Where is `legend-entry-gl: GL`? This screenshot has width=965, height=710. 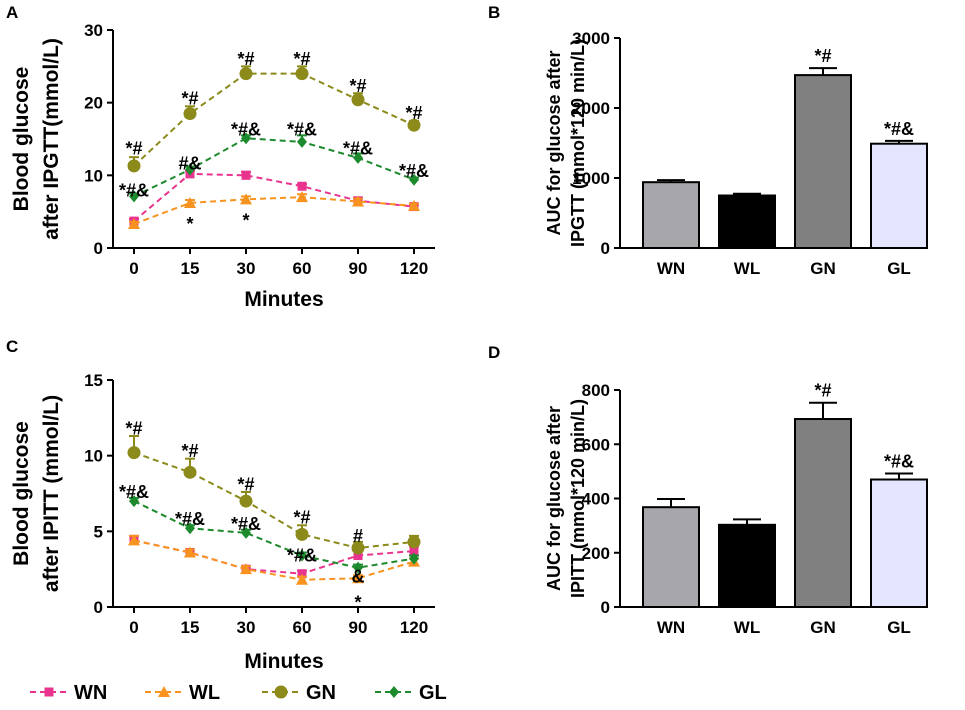 legend-entry-gl: GL is located at coordinates (411, 693).